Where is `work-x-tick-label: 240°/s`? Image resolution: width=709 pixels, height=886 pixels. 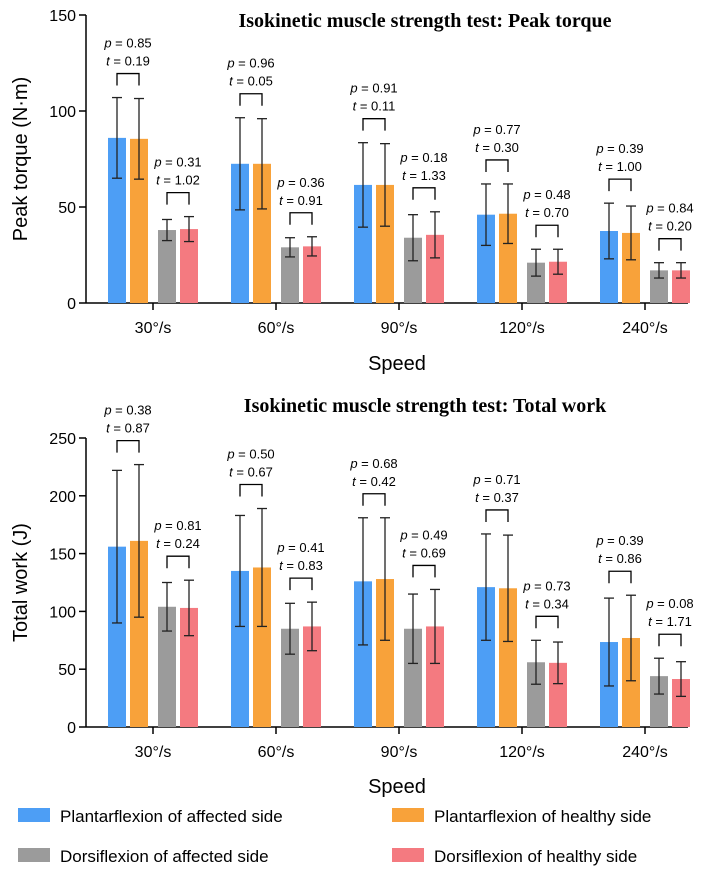
work-x-tick-label: 240°/s is located at coordinates (645, 752).